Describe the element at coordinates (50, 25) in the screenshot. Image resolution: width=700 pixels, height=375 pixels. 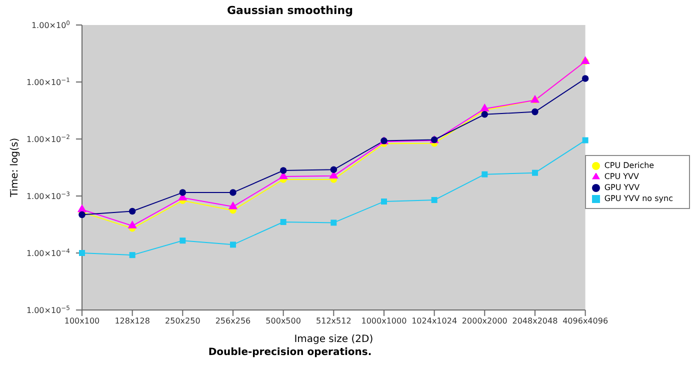
I see `y-tick-label: 1.00×10$^{0}$` at that location.